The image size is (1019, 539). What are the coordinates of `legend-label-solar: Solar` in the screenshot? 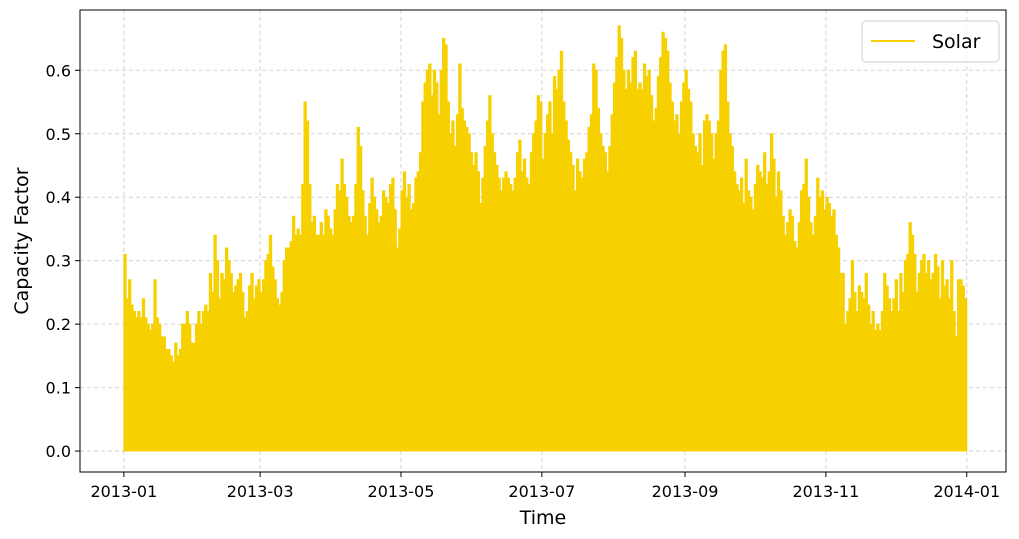 It's located at (956, 42).